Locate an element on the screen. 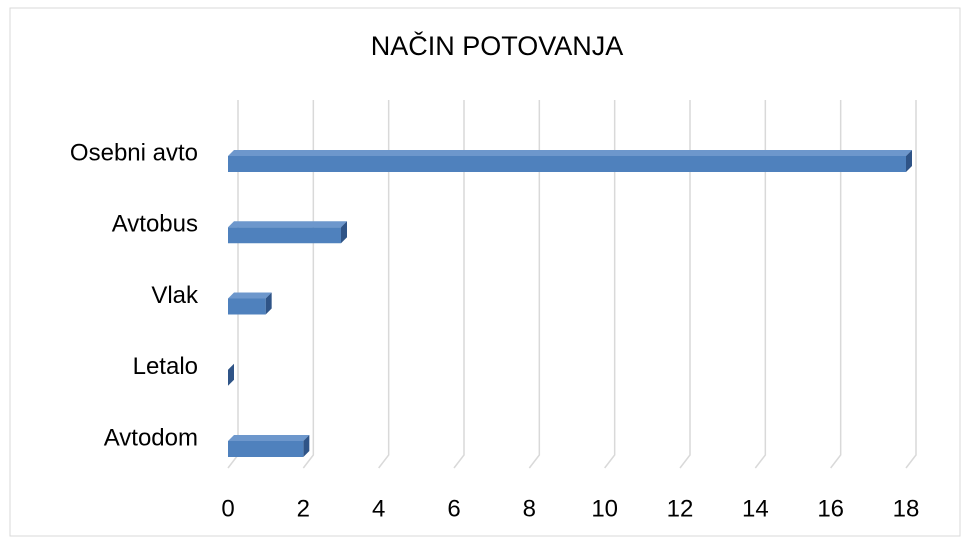  x-tick-label: 2 is located at coordinates (303, 508).